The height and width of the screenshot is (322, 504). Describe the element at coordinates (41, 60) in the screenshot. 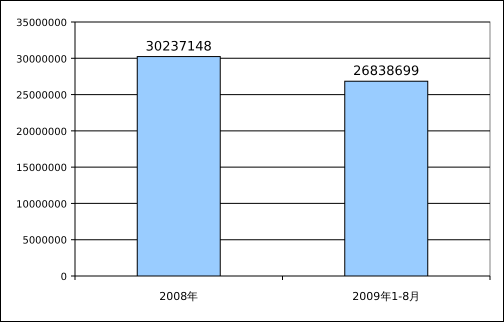

I see `y-tick-label: 30000000` at that location.